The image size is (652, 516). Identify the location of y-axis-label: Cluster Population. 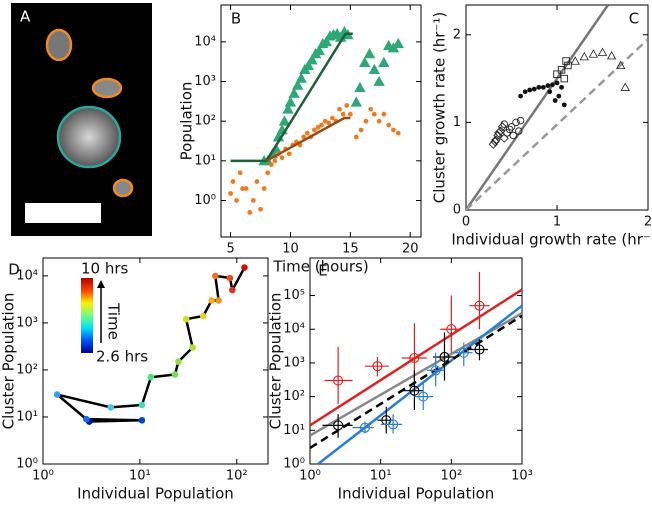
(276, 361).